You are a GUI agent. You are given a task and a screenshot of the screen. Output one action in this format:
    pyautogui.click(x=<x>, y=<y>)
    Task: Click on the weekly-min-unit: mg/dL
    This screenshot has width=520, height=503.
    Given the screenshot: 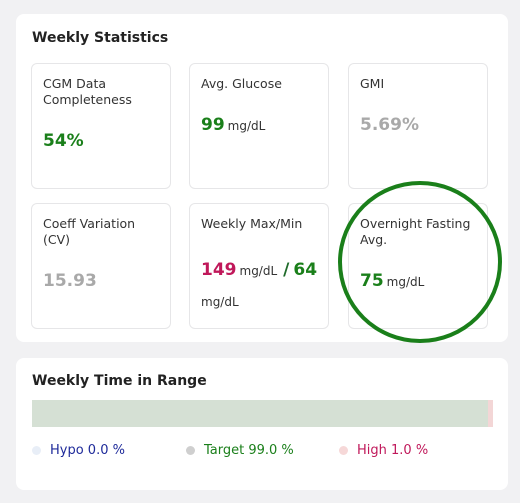 What is the action you would take?
    pyautogui.click(x=220, y=302)
    